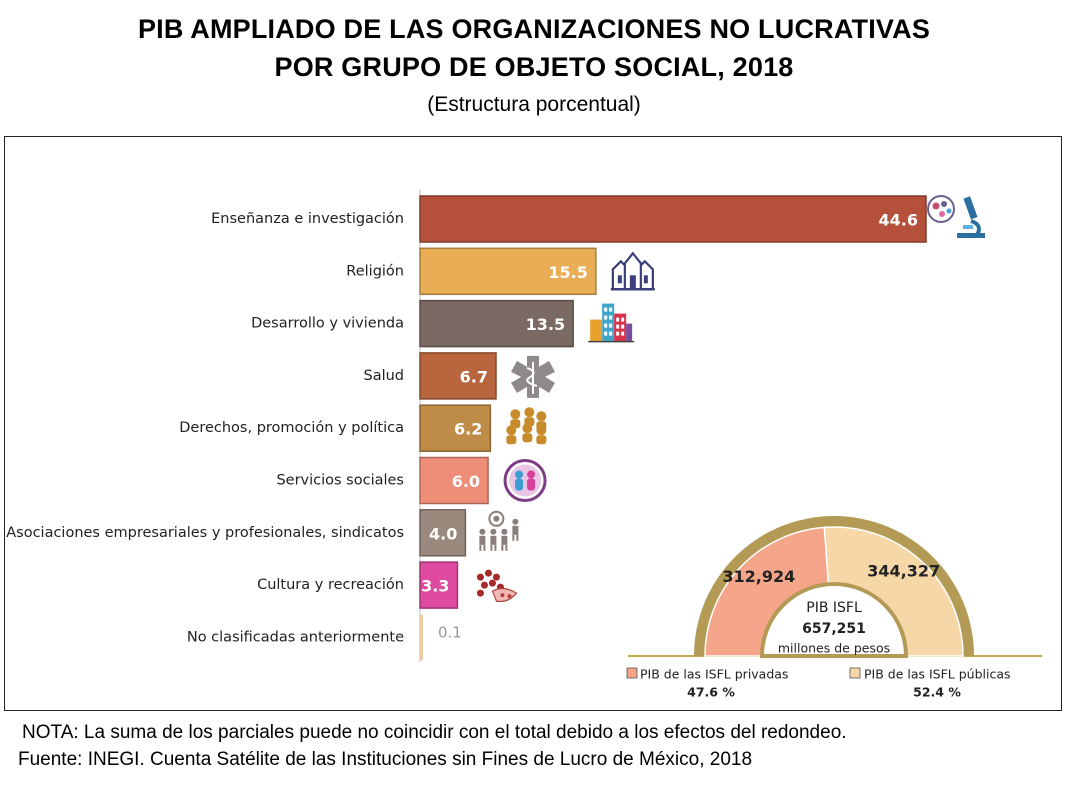  Describe the element at coordinates (937, 674) in the screenshot. I see `legend-label: PIB de las ISFL públicas` at that location.